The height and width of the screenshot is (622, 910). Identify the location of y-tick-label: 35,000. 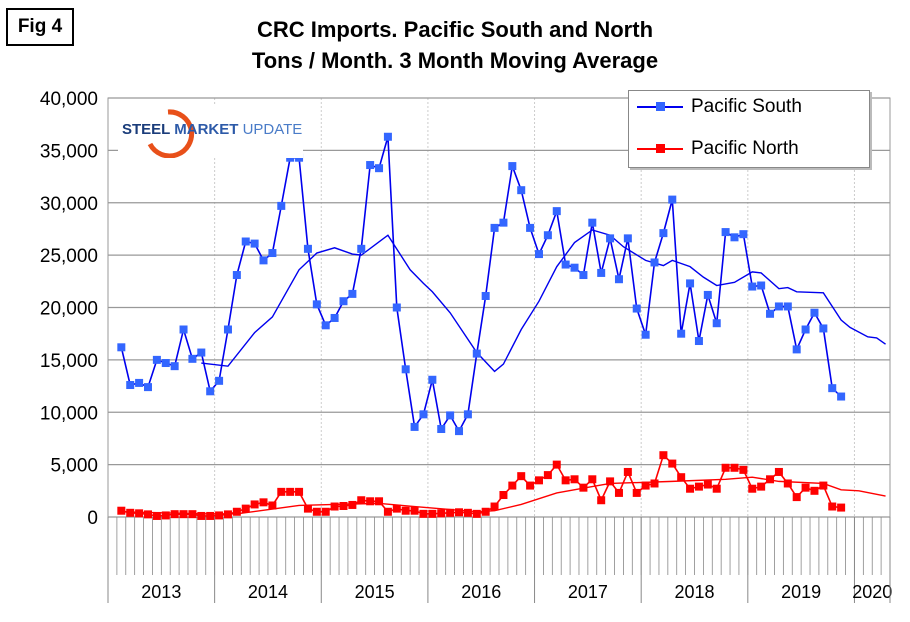
(69, 151).